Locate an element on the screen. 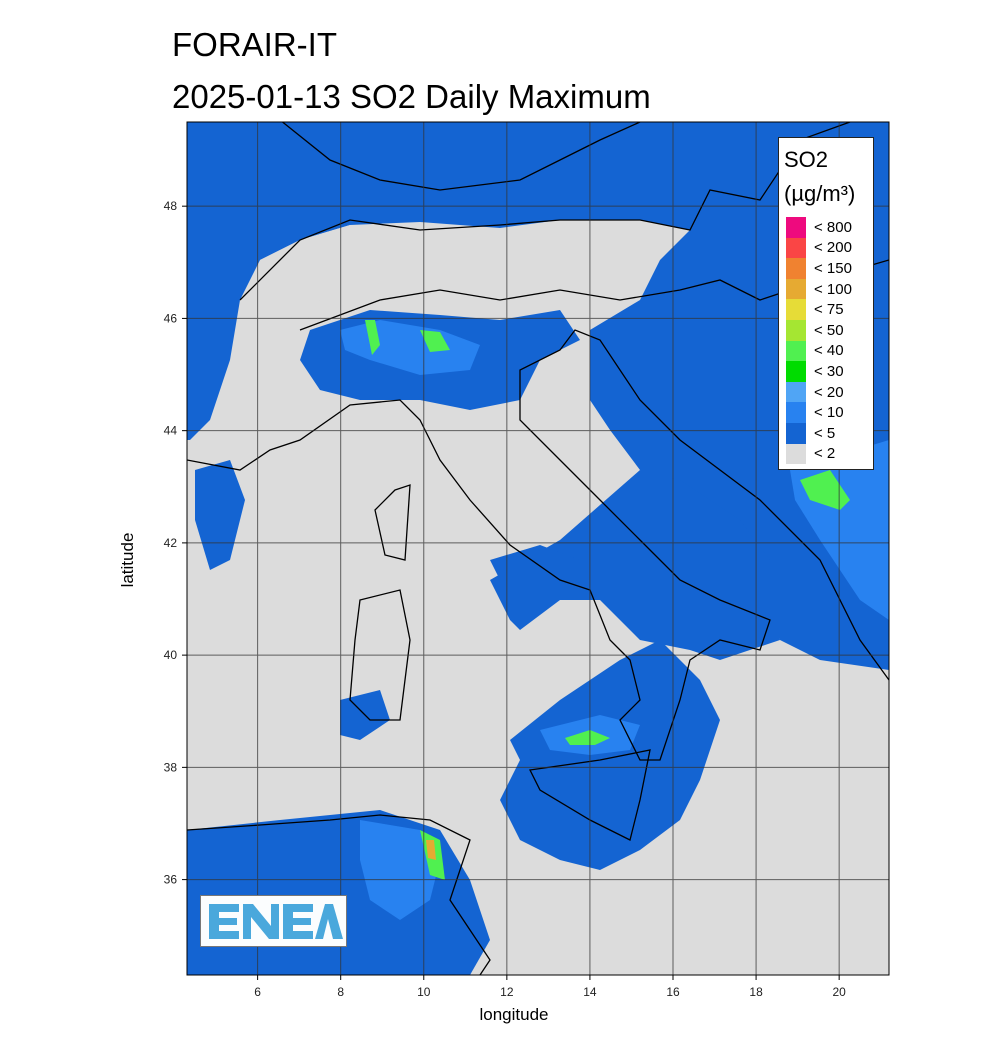 The width and height of the screenshot is (1000, 1050). legend-unit: (µg/m³) is located at coordinates (820, 193).